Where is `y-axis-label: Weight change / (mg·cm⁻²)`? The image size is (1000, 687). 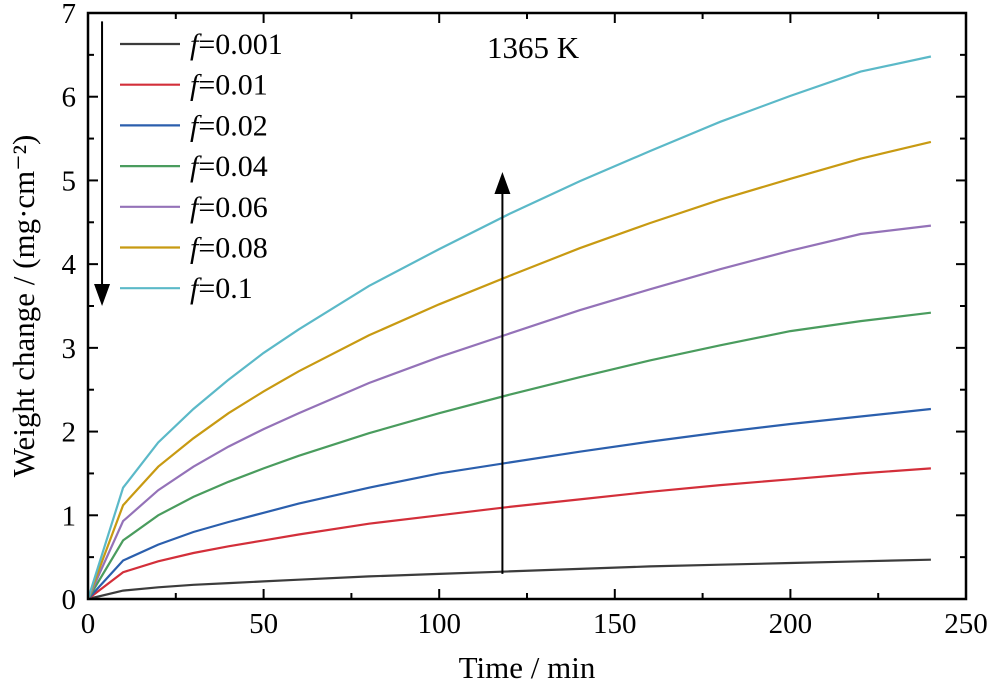
y-axis-label: Weight change / (mg·cm⁻²) is located at coordinates (23, 306).